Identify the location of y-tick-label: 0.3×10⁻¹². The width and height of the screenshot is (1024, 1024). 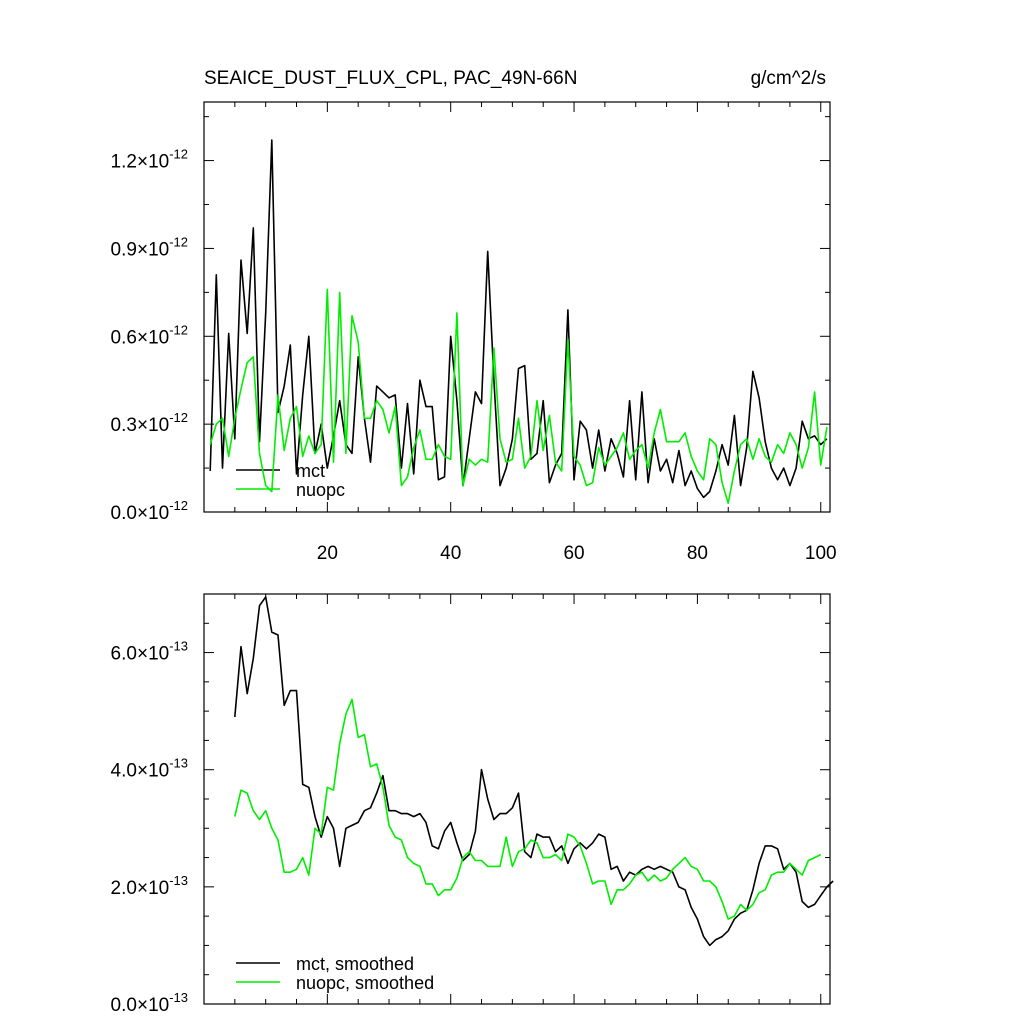
(149, 423).